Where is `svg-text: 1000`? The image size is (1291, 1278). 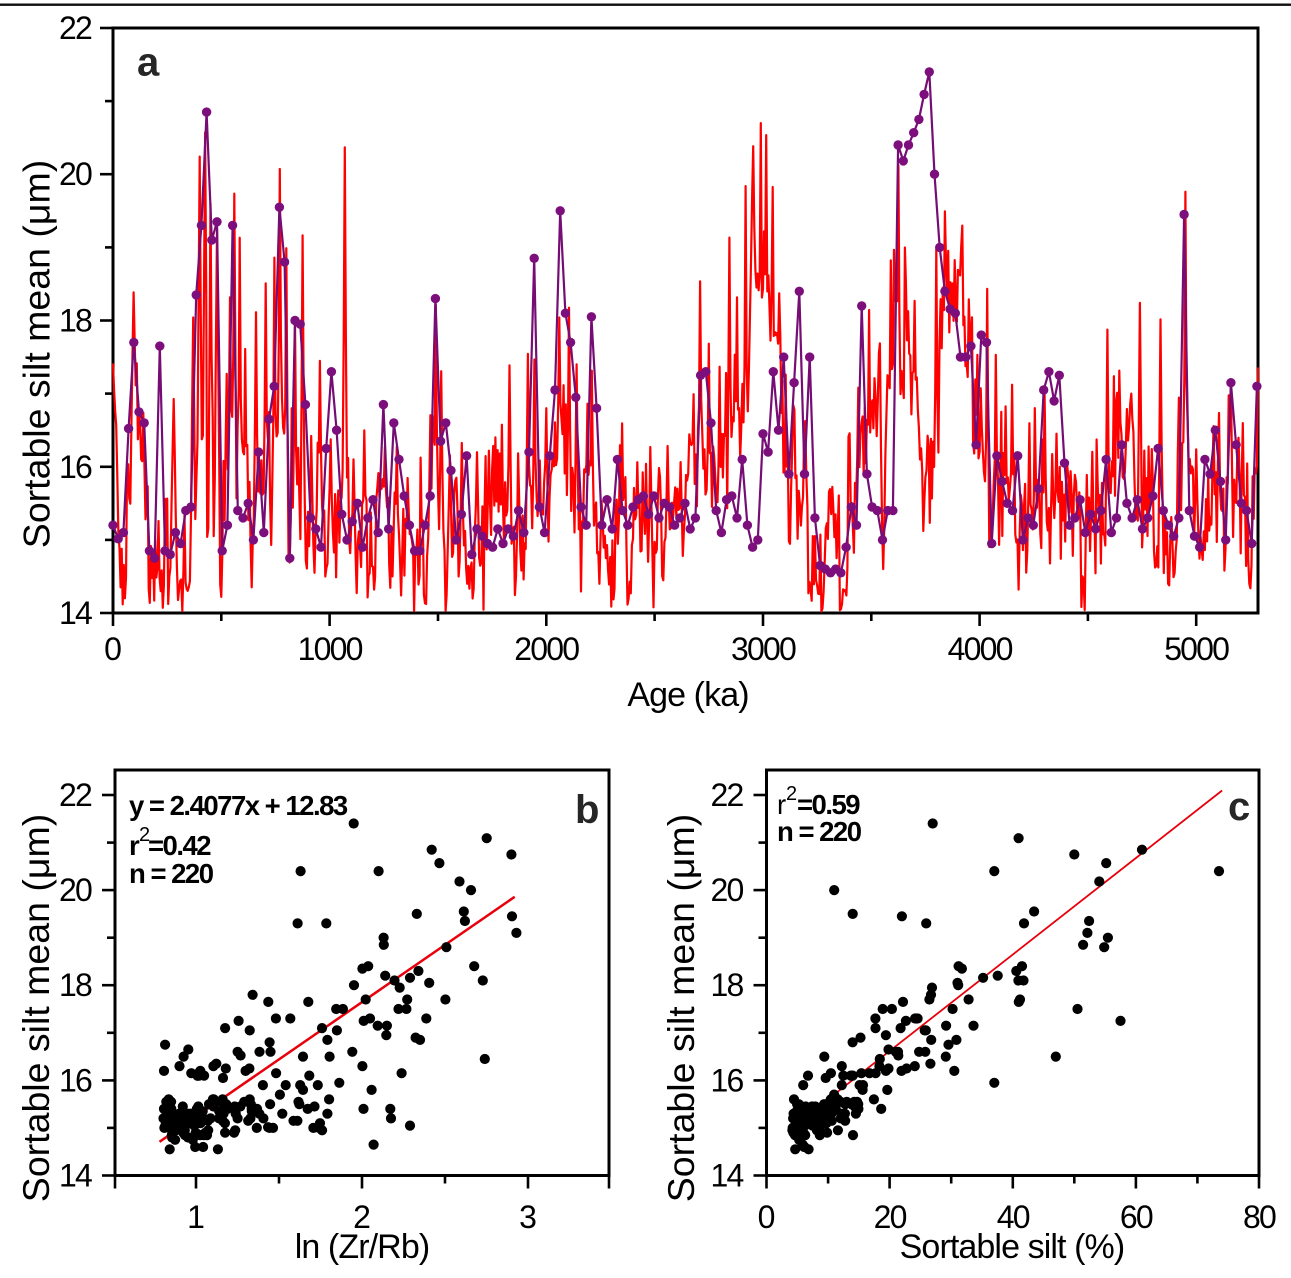 svg-text: 1000 is located at coordinates (330, 649).